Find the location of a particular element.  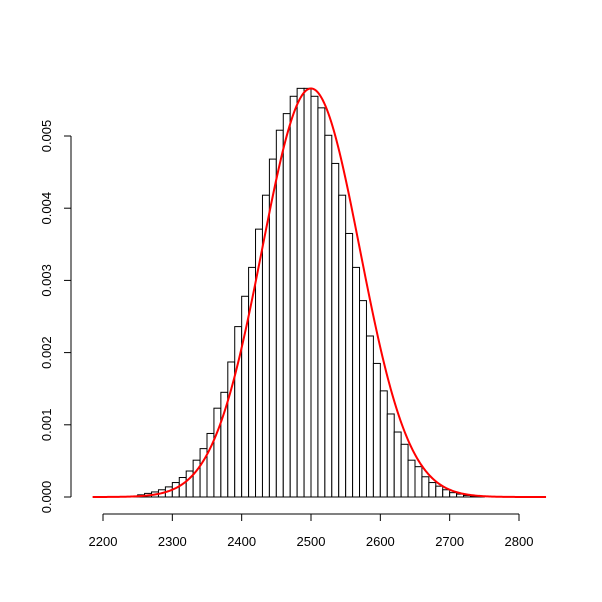

y-tick-label: 0.004 is located at coordinates (46, 208).